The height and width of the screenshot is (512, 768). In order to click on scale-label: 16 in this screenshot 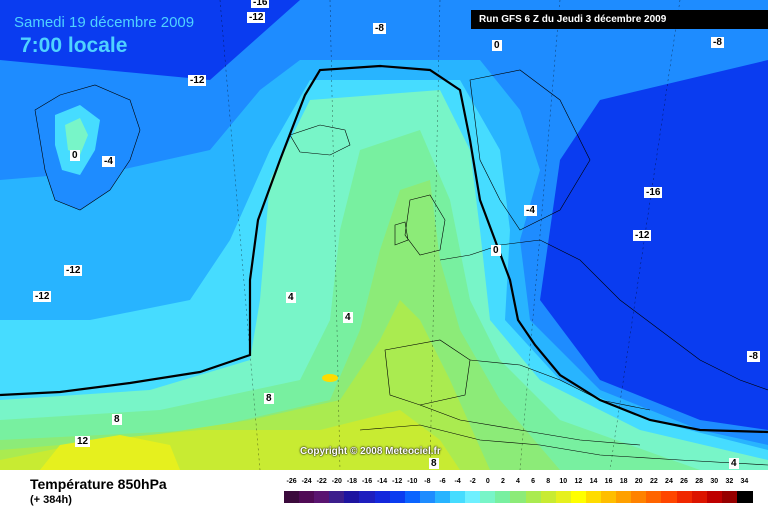, I will do `click(608, 481)`.